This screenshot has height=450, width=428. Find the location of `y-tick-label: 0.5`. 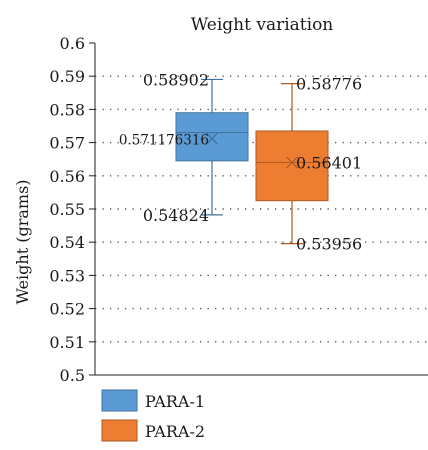

y-tick-label: 0.5 is located at coordinates (72, 375).